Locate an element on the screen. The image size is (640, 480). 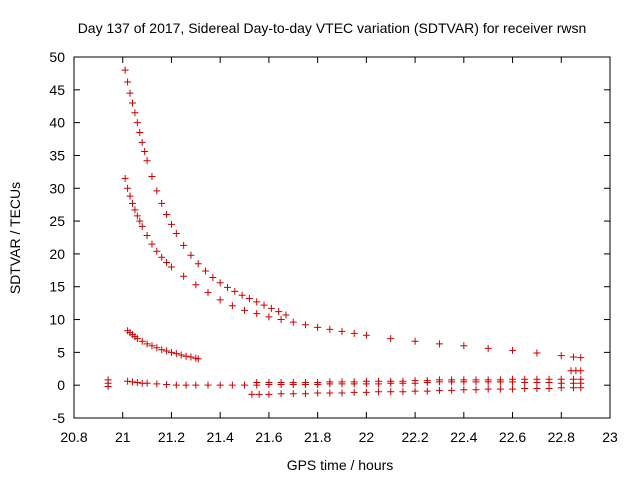
series-isolated is located at coordinates (108, 383).